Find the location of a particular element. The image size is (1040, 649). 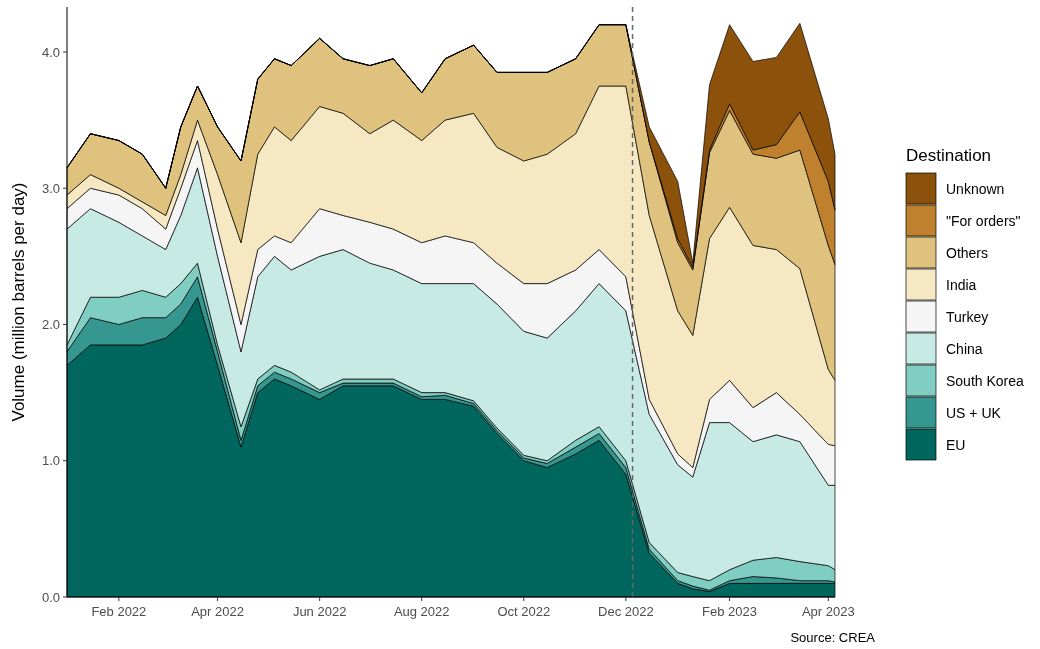

y-tick-label: 1.0 is located at coordinates (50, 461).